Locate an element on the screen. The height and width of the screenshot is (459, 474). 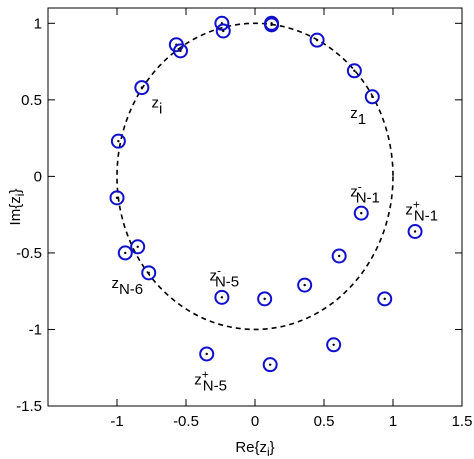
y-tick-label: 0.5 is located at coordinates (31, 100).